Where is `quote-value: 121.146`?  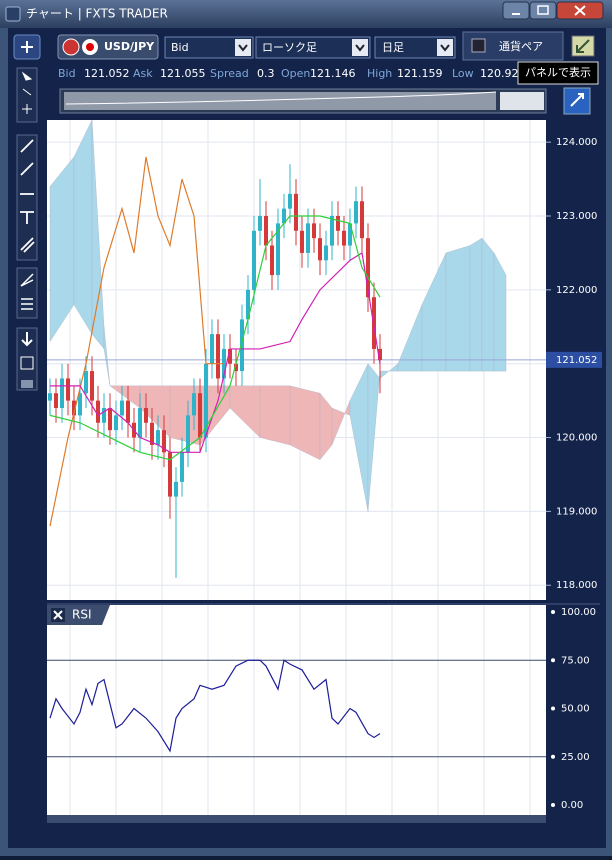 quote-value: 121.146 is located at coordinates (333, 73).